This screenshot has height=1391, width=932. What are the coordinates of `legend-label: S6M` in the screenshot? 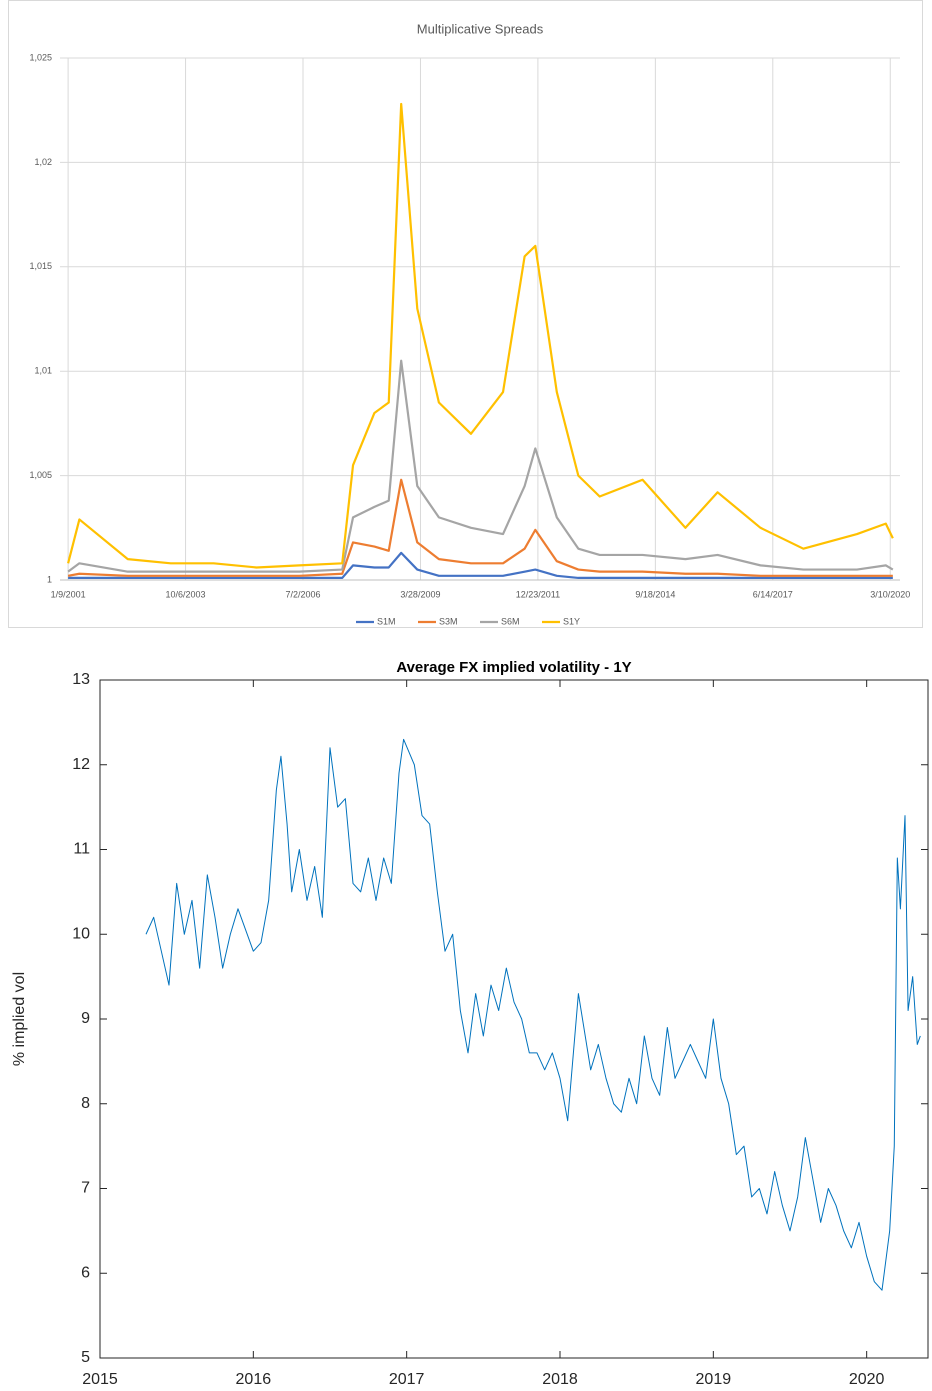 It's located at (510, 621).